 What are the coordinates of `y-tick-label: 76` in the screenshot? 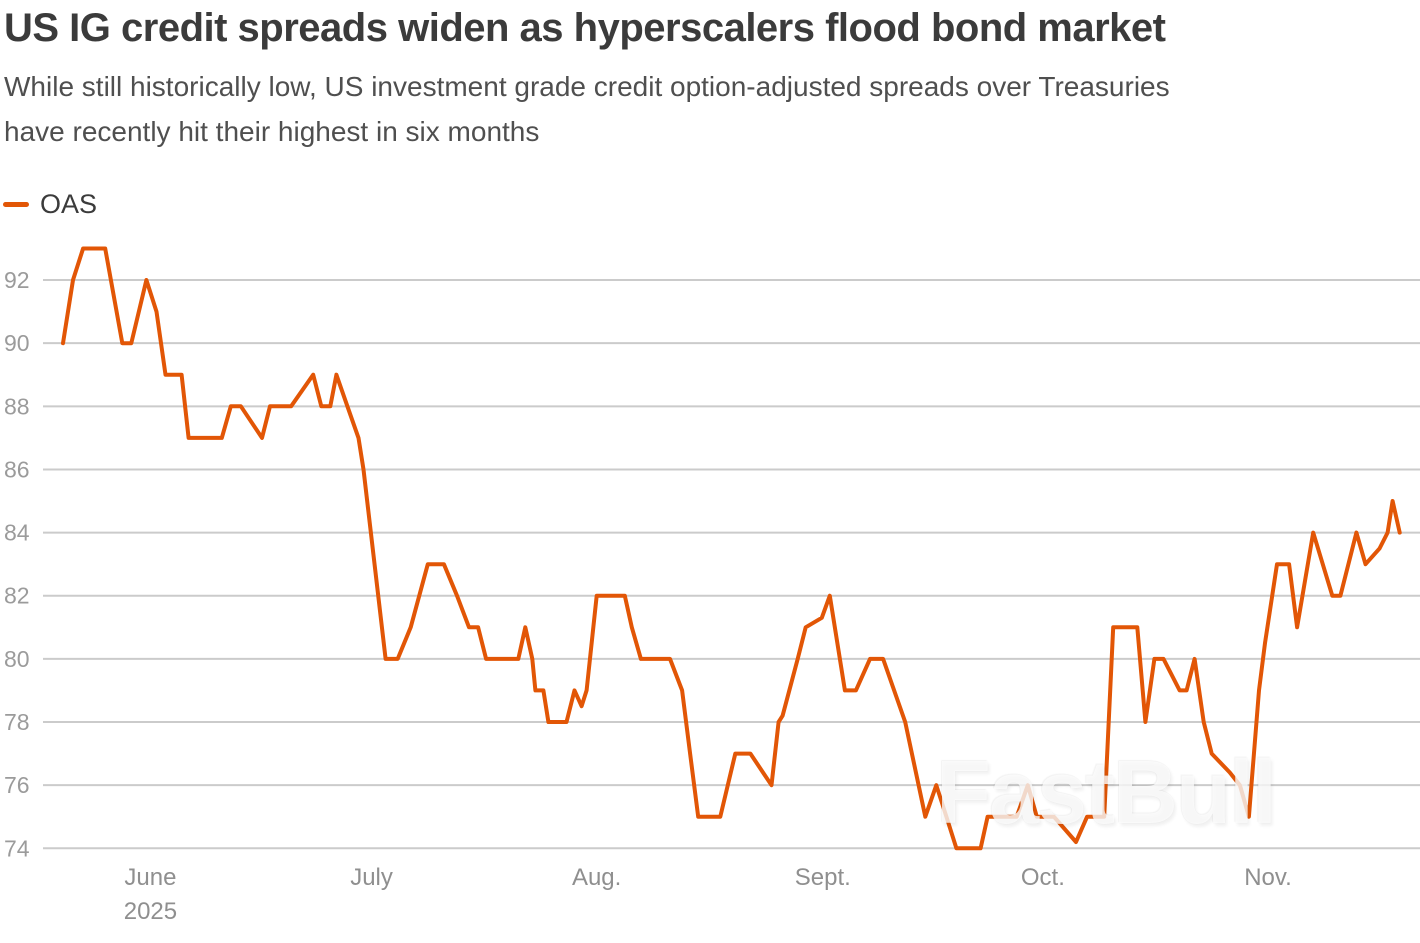 It's located at (17, 785).